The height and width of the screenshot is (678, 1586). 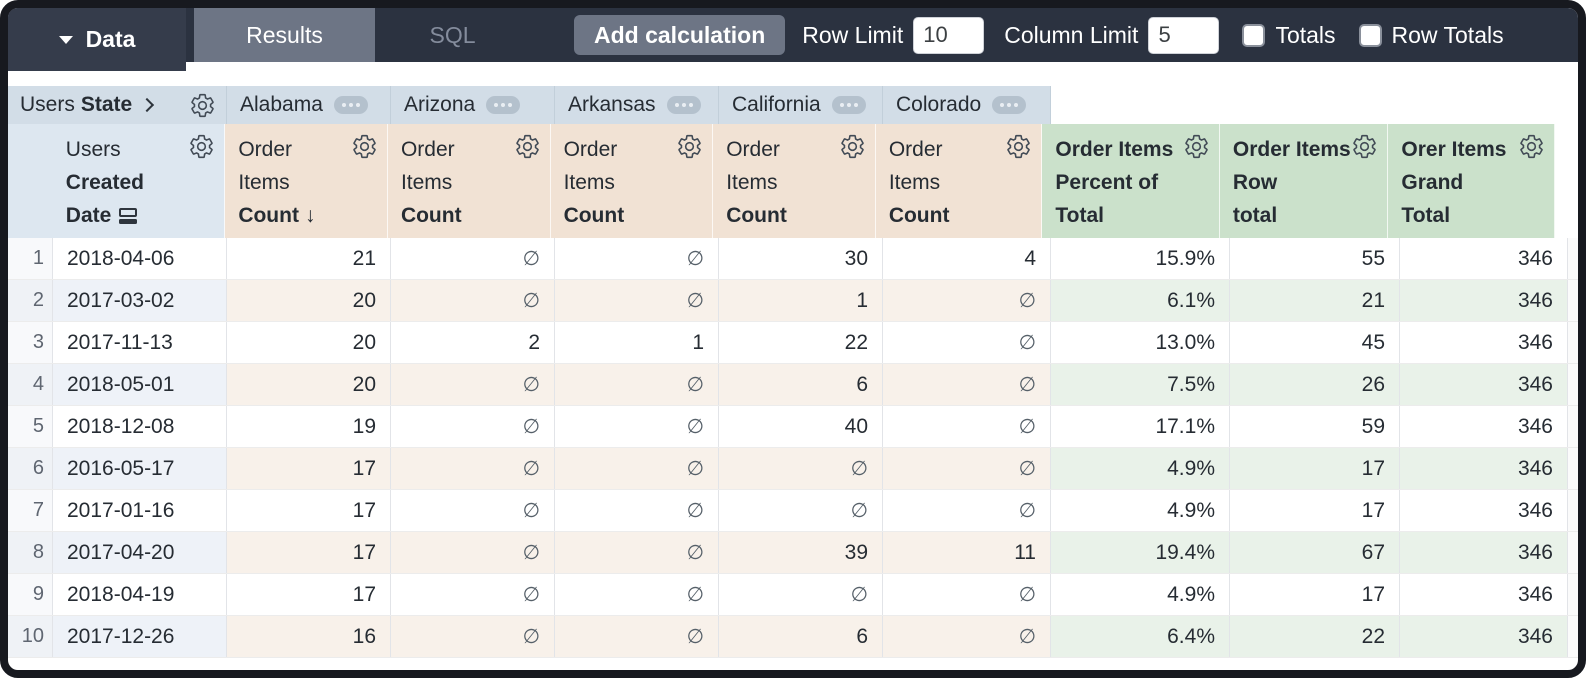 What do you see at coordinates (1315, 258) in the screenshot?
I see `row-total-cell: 55` at bounding box center [1315, 258].